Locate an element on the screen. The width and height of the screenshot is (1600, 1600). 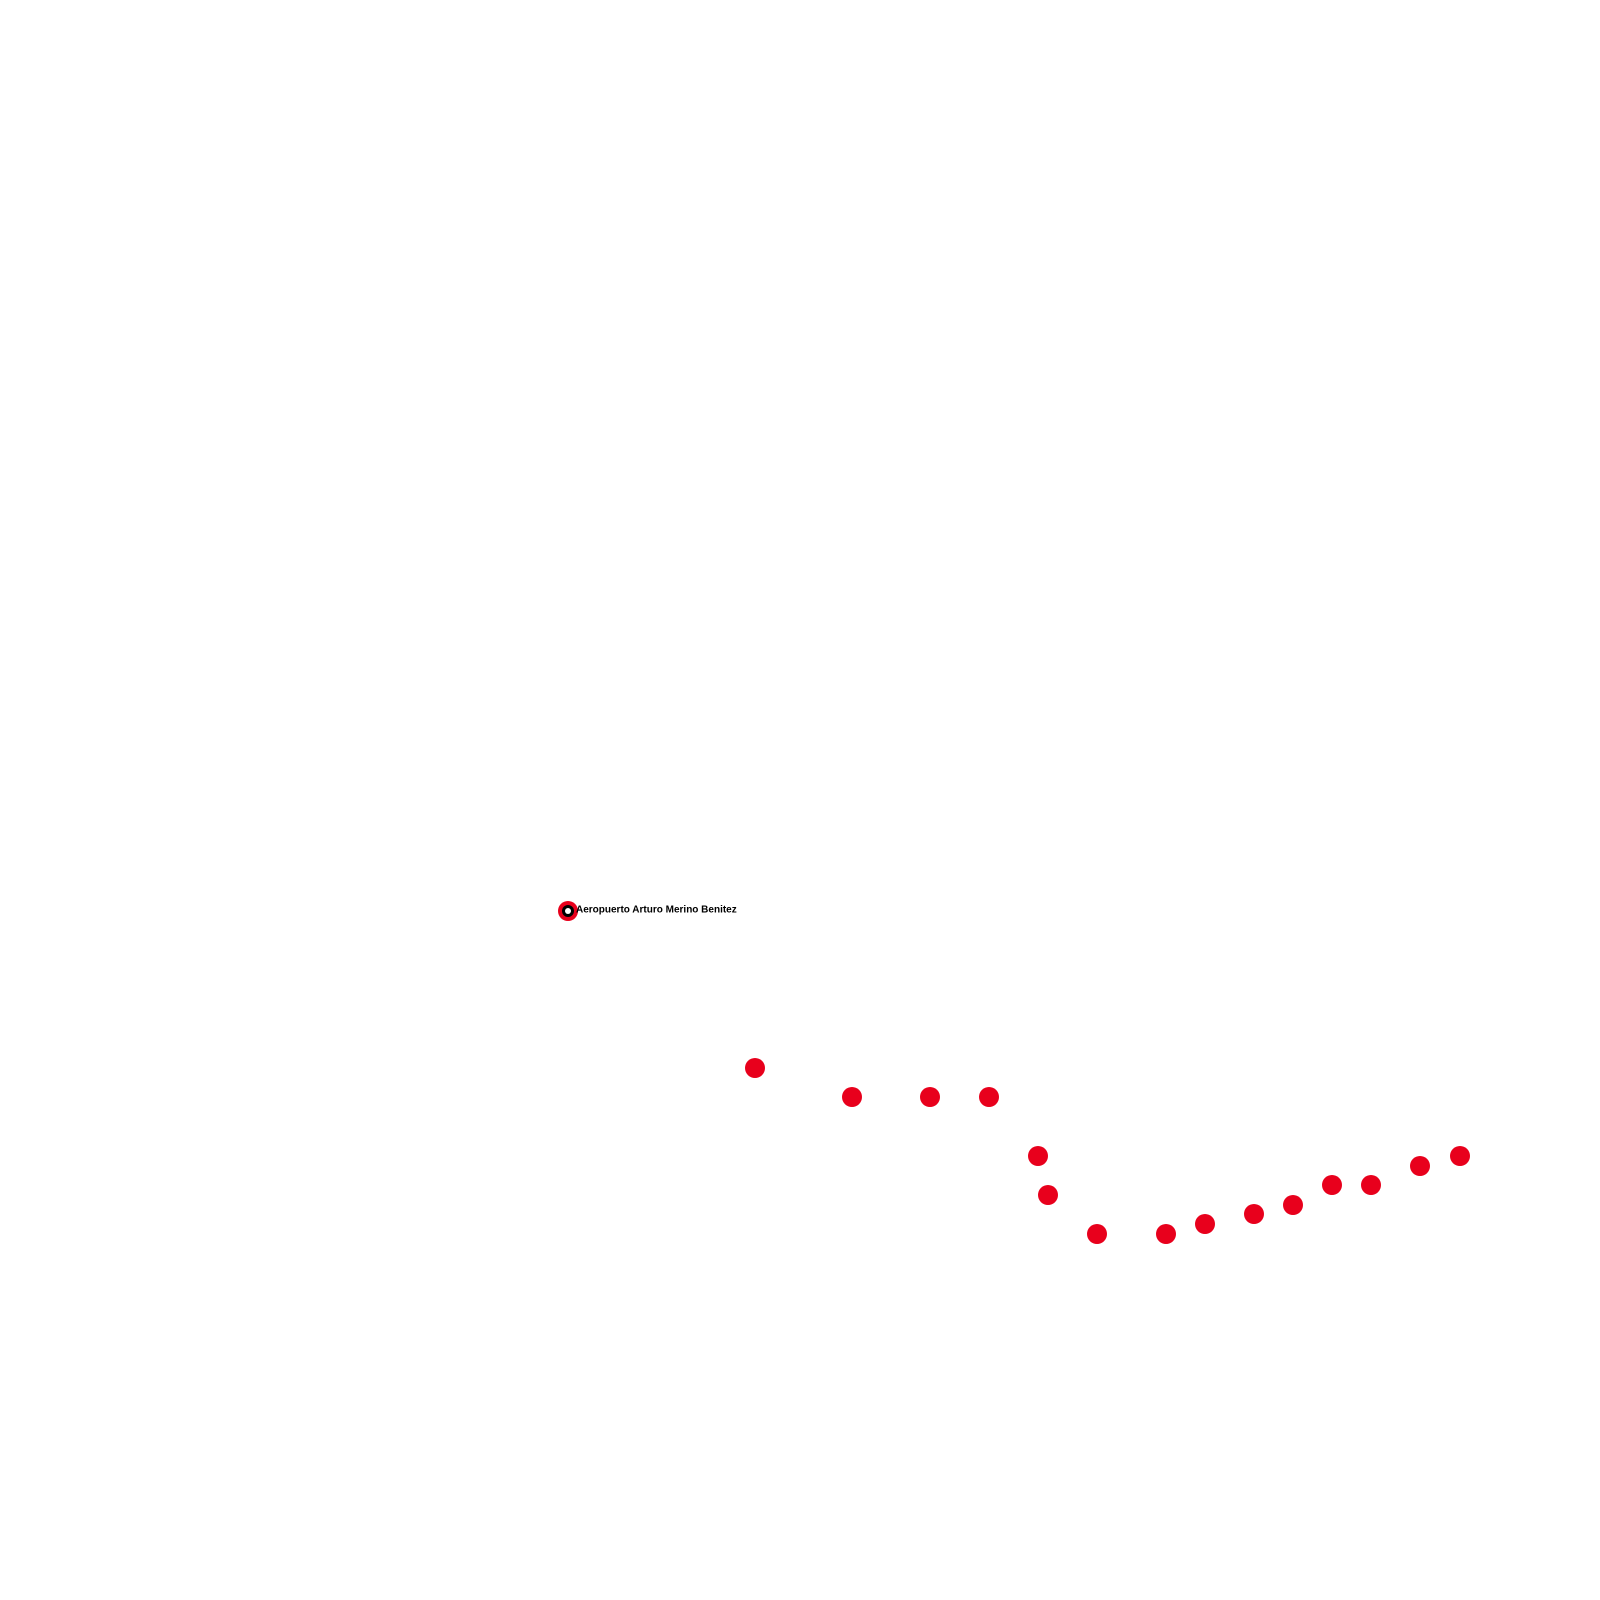
airport-center is located at coordinates (568, 911).